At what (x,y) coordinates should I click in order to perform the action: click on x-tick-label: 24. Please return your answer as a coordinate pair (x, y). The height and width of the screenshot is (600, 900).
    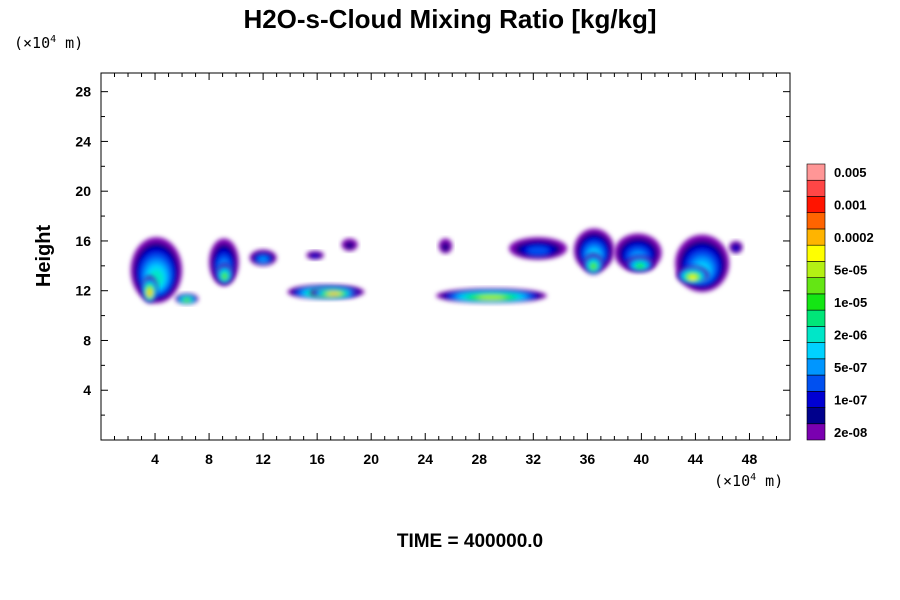
    Looking at the image, I should click on (425, 459).